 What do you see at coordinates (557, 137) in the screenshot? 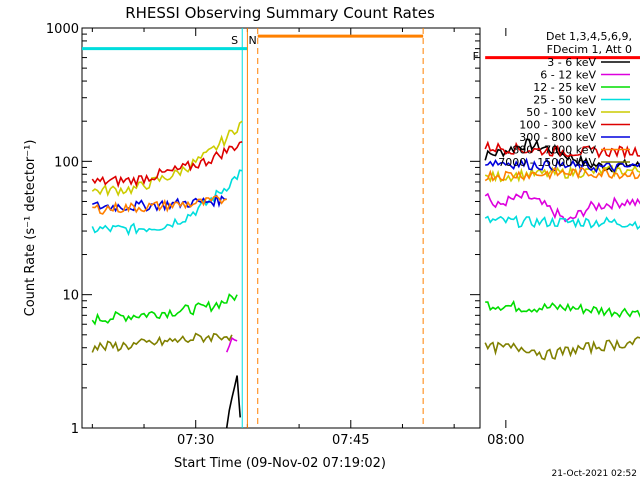
I see `legend-label: 300 - 800 keV` at bounding box center [557, 137].